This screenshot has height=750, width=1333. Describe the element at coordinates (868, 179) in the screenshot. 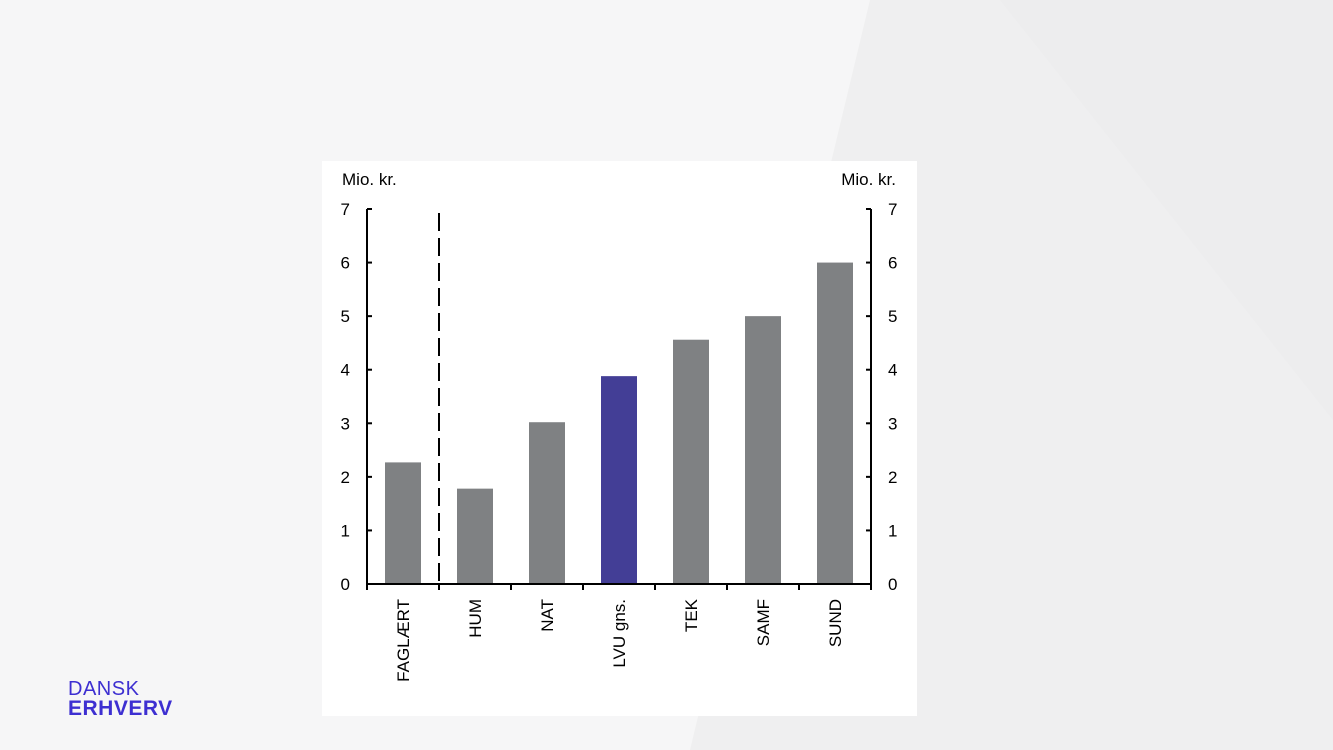

I see `y-axis-label-right: Mio. kr.` at that location.